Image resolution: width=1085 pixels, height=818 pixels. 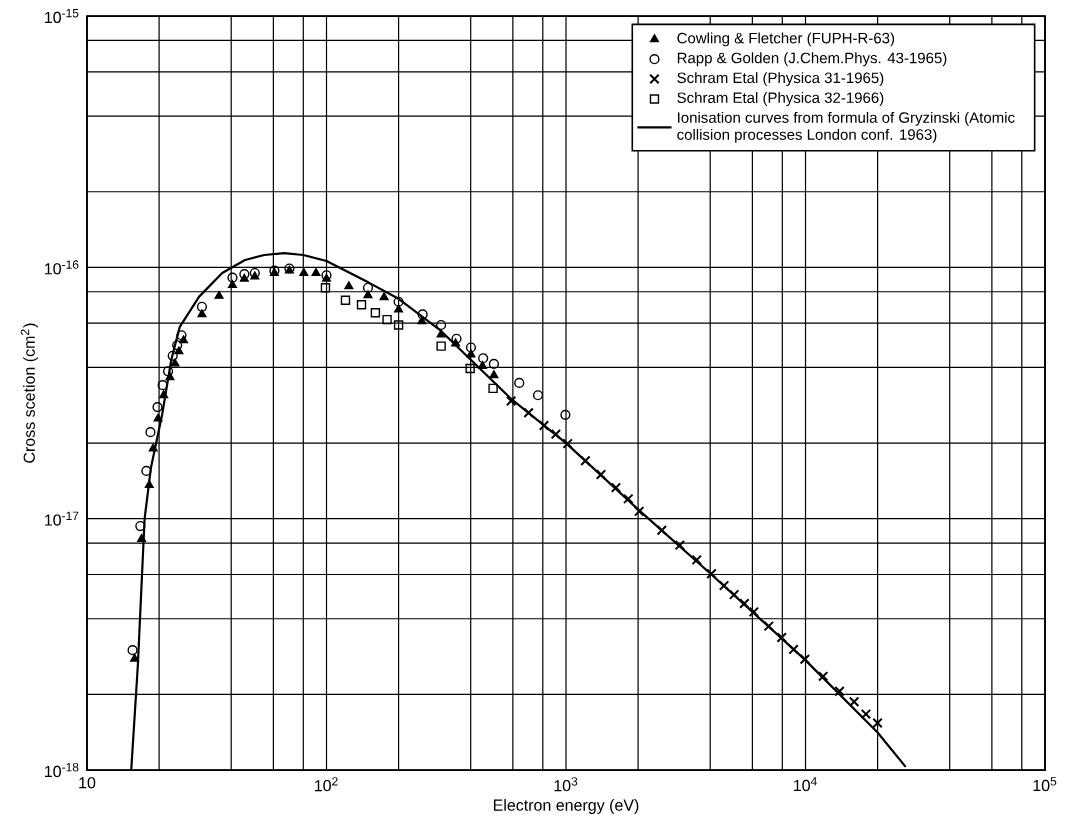 I want to click on y-tick-label: 10$^{-16}$, so click(x=62, y=267).